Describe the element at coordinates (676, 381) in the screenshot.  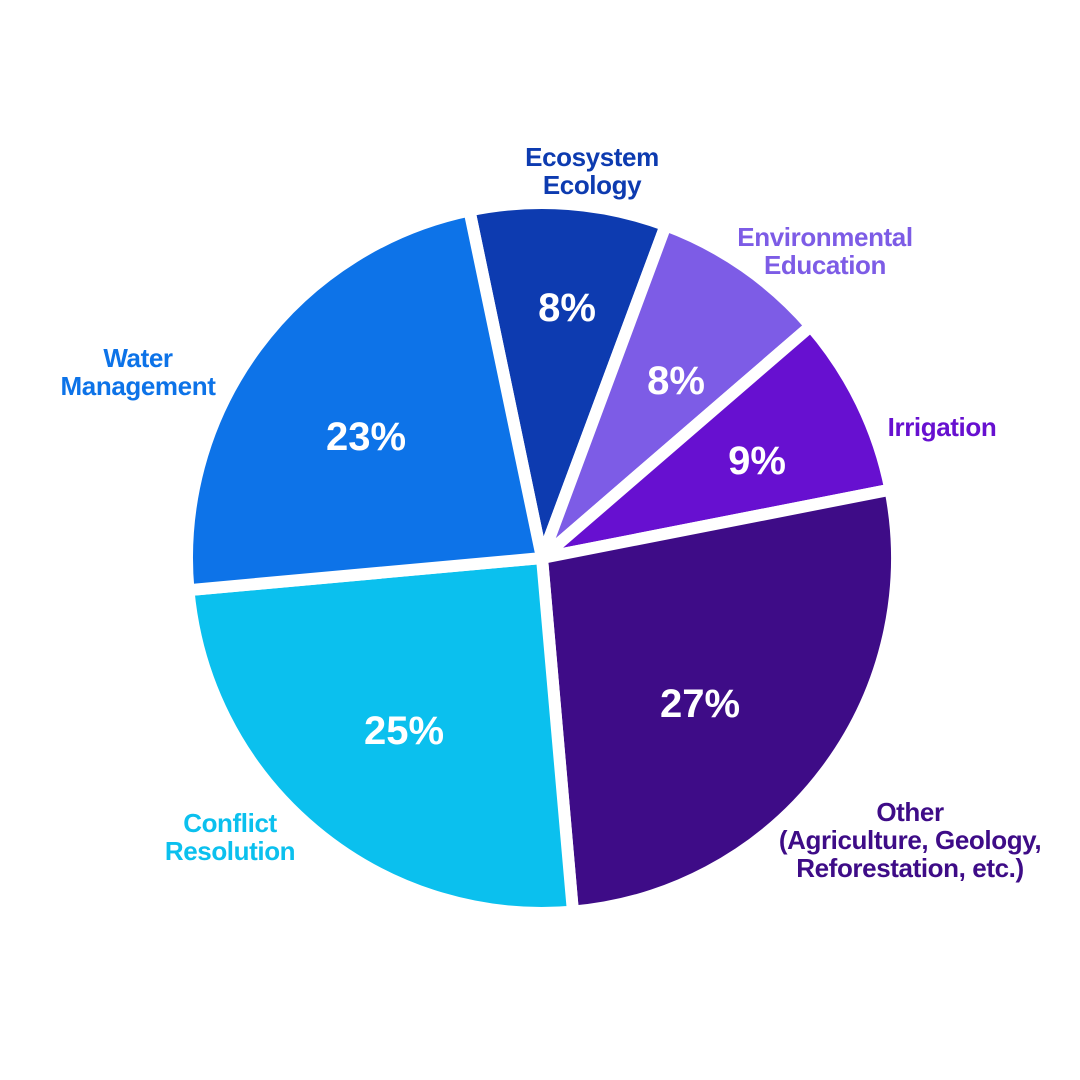
I see `slice-value-environmental-education: 8%` at that location.